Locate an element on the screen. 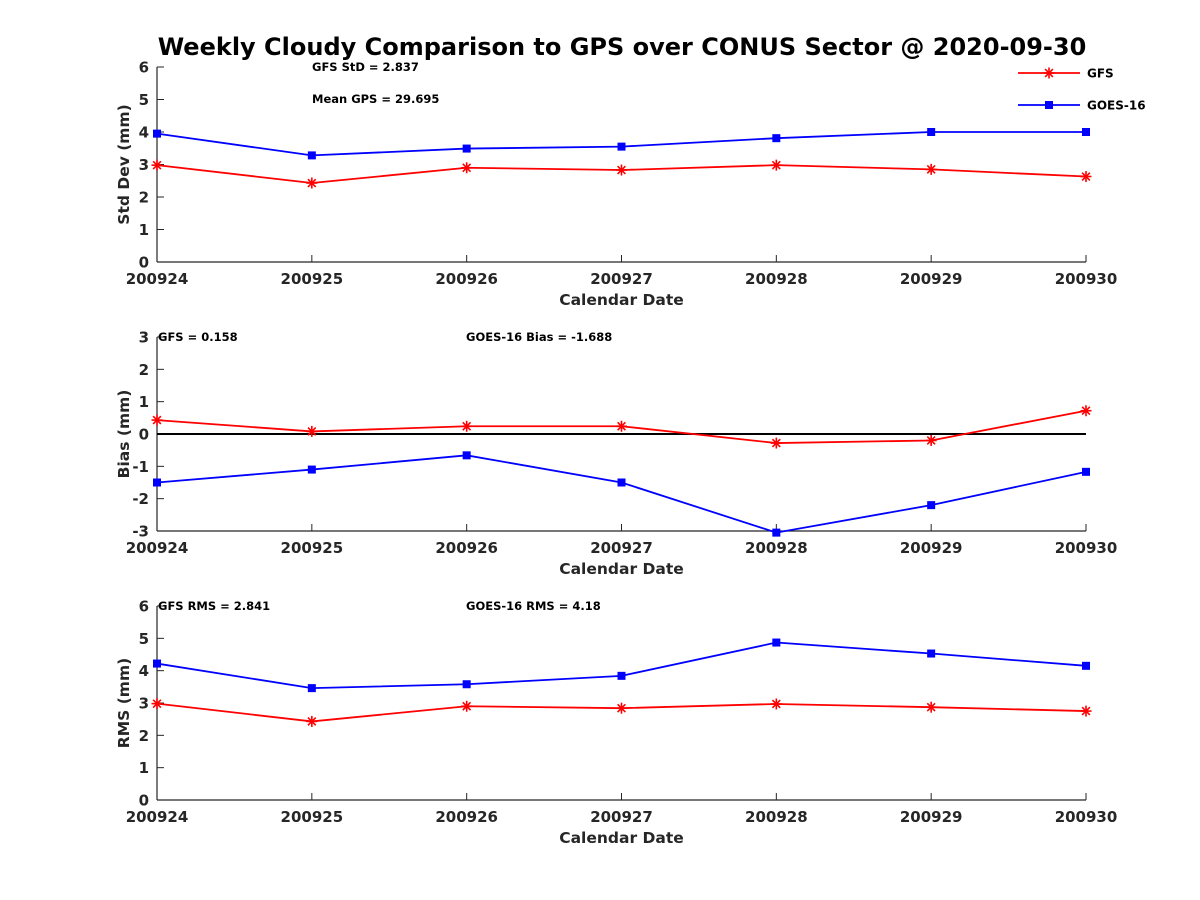 The width and height of the screenshot is (1200, 900). annotation: GFS RMS = 2.841 is located at coordinates (214, 606).